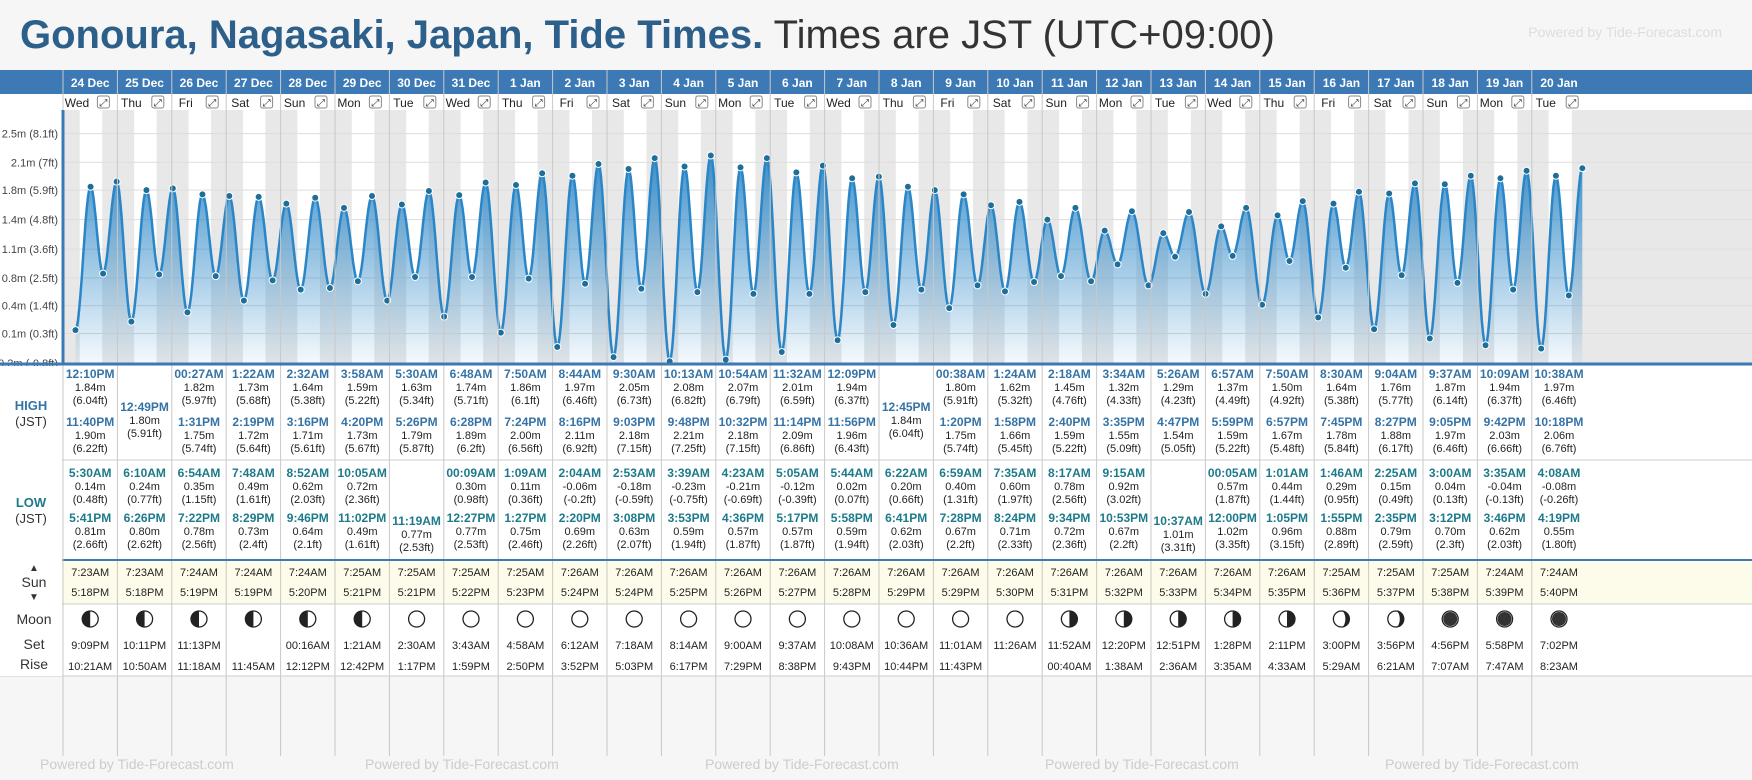 Image resolution: width=1752 pixels, height=780 pixels. What do you see at coordinates (1341, 83) in the screenshot?
I see `date-label: 16 Jan` at bounding box center [1341, 83].